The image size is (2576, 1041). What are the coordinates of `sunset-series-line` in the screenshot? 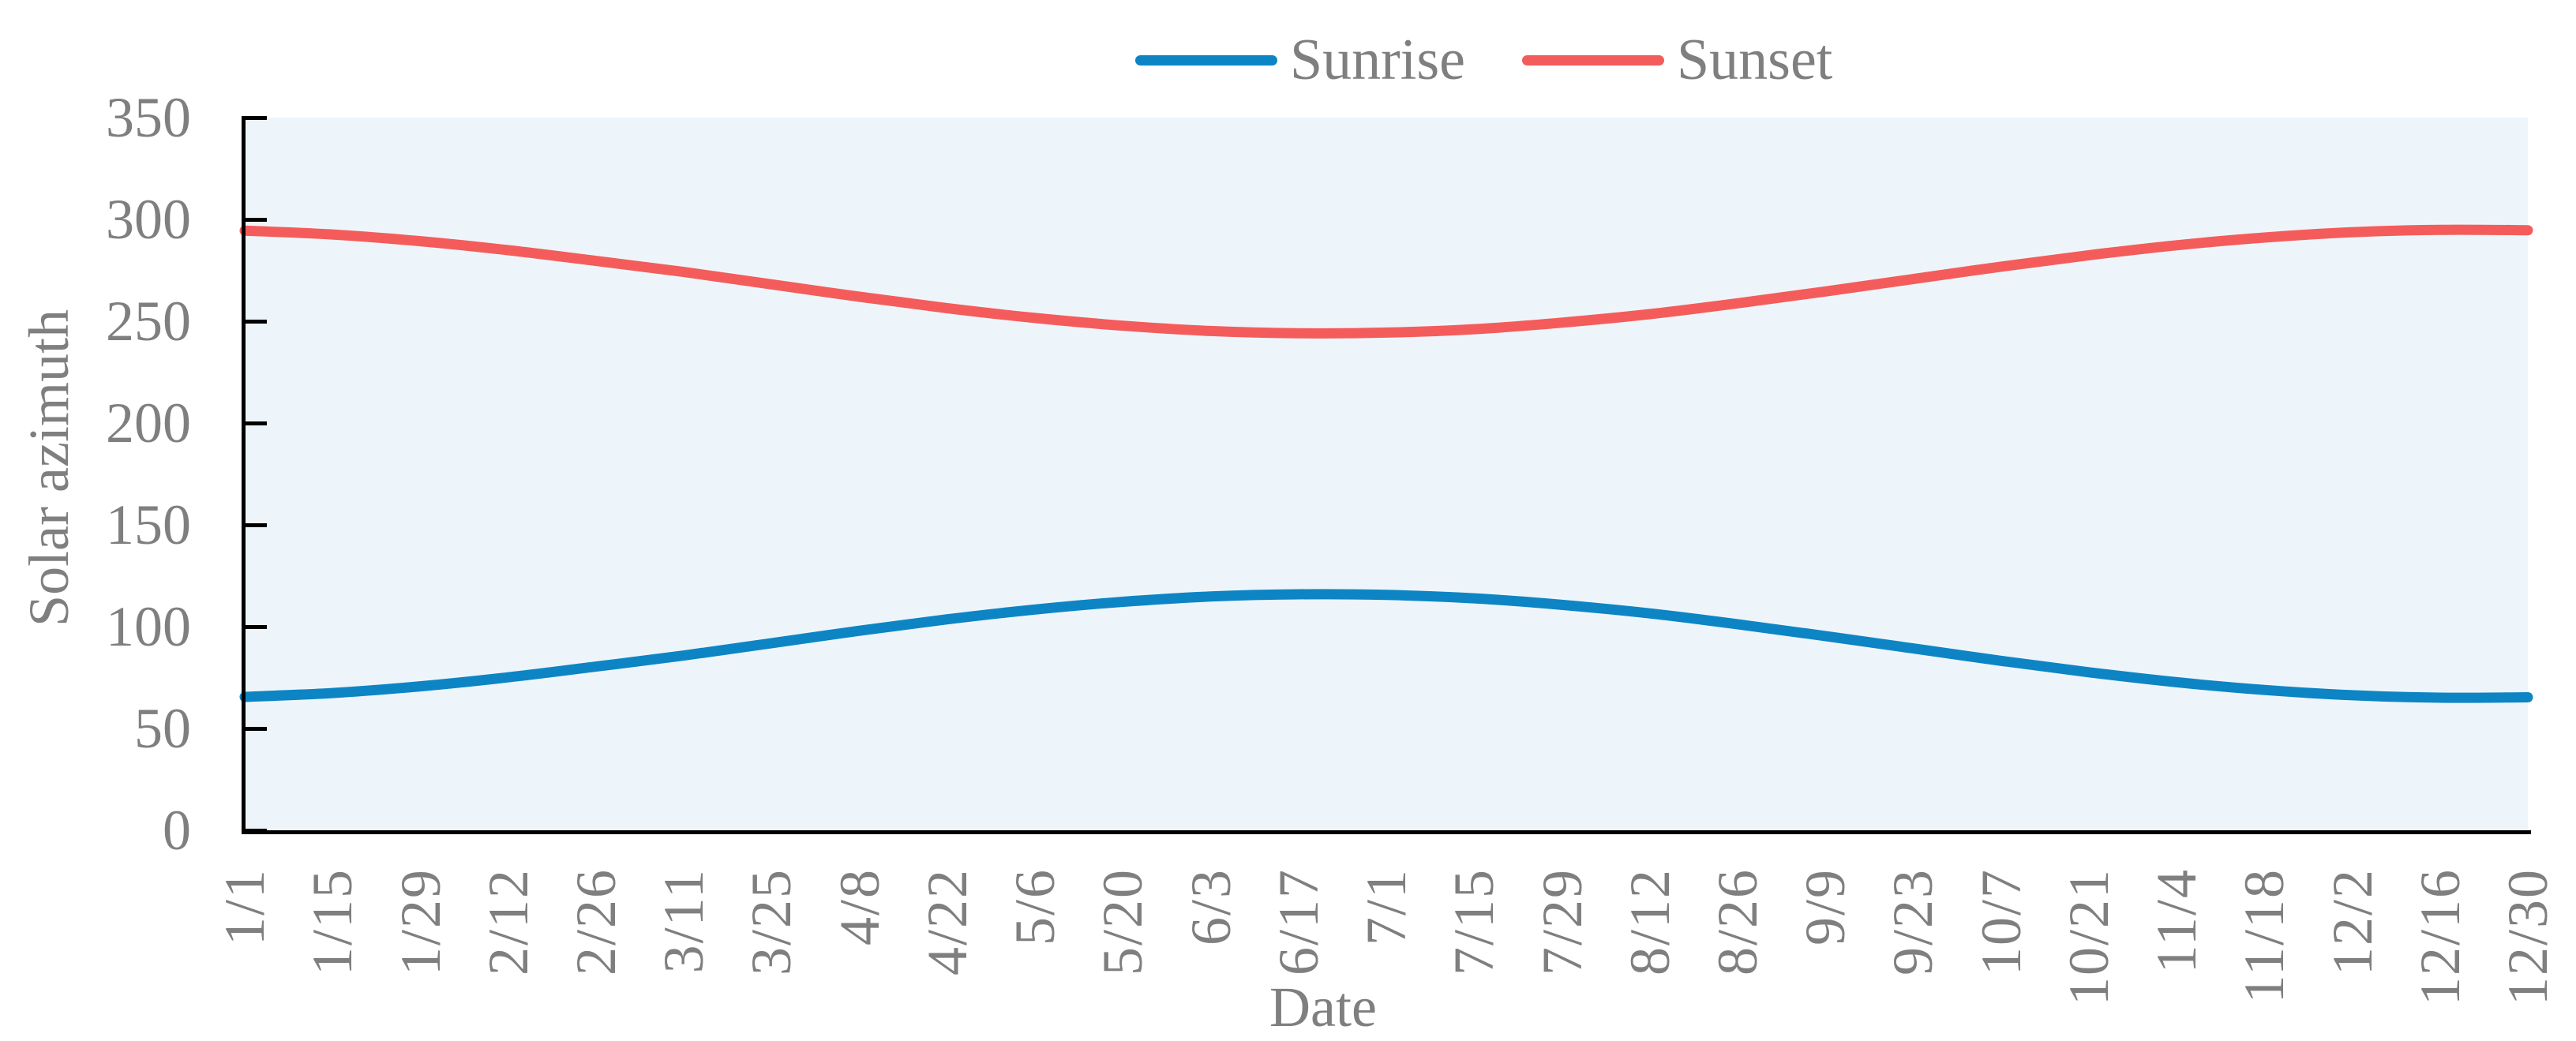 It's located at (1386, 281).